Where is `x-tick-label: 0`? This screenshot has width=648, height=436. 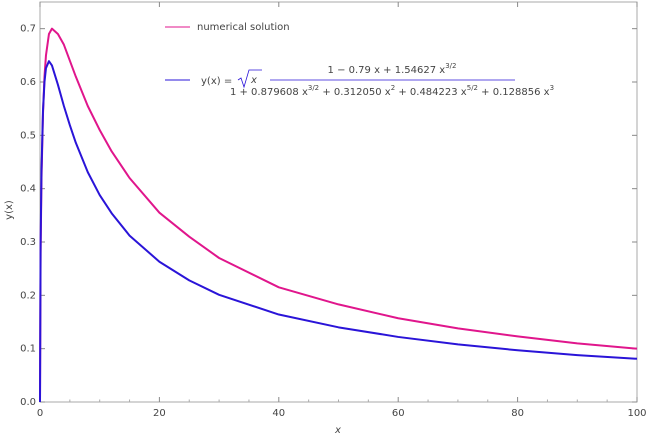
x-tick-label: 0 is located at coordinates (40, 413).